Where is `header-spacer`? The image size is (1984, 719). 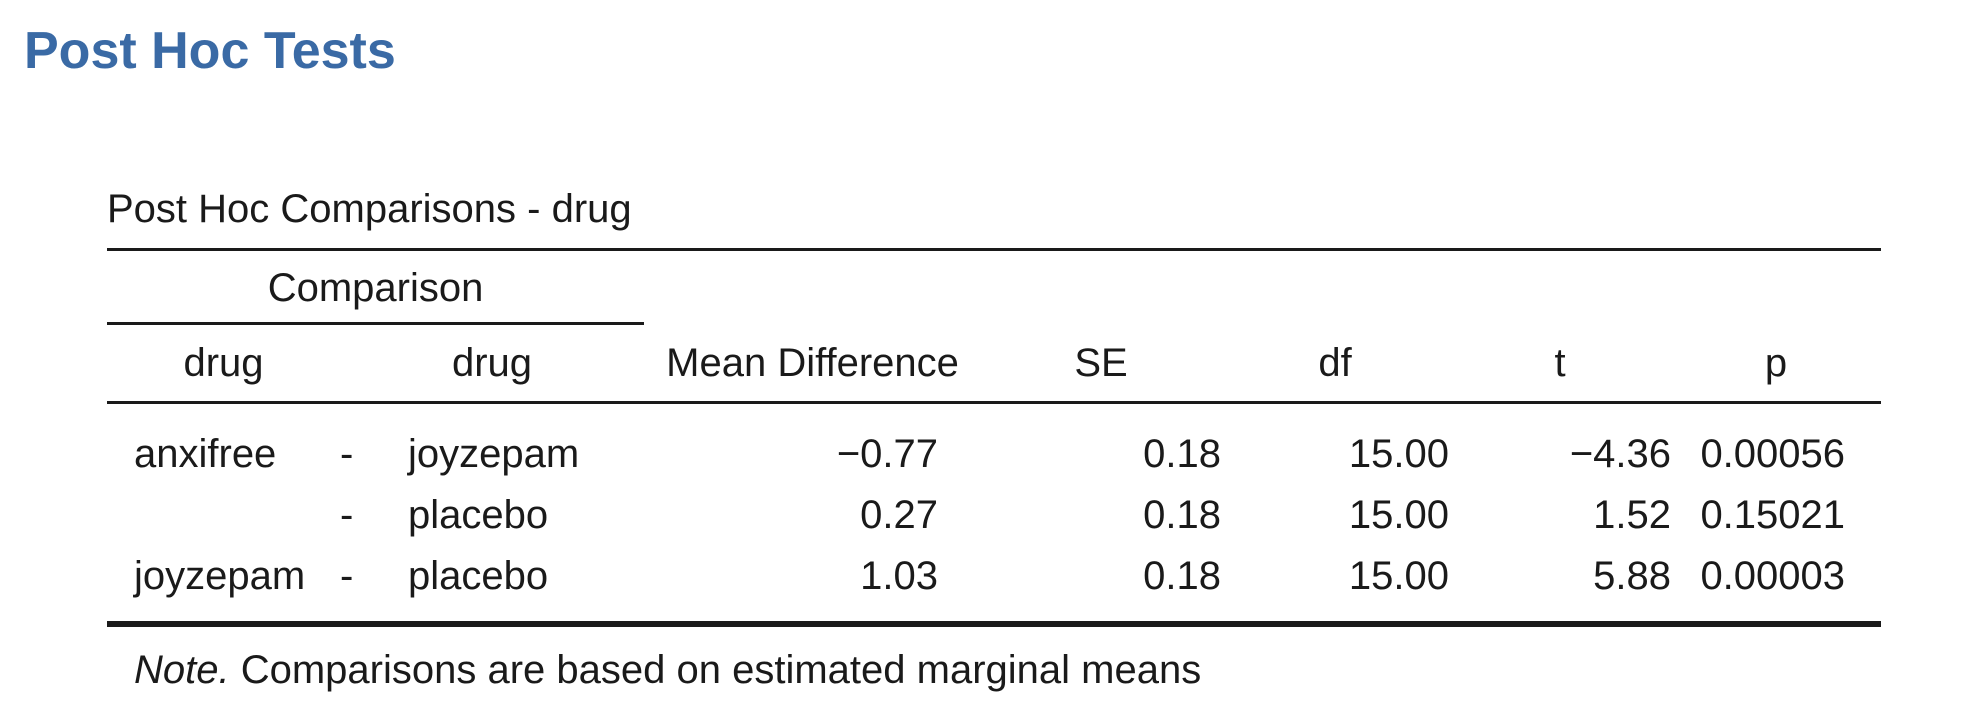
header-spacer is located at coordinates (1262, 288).